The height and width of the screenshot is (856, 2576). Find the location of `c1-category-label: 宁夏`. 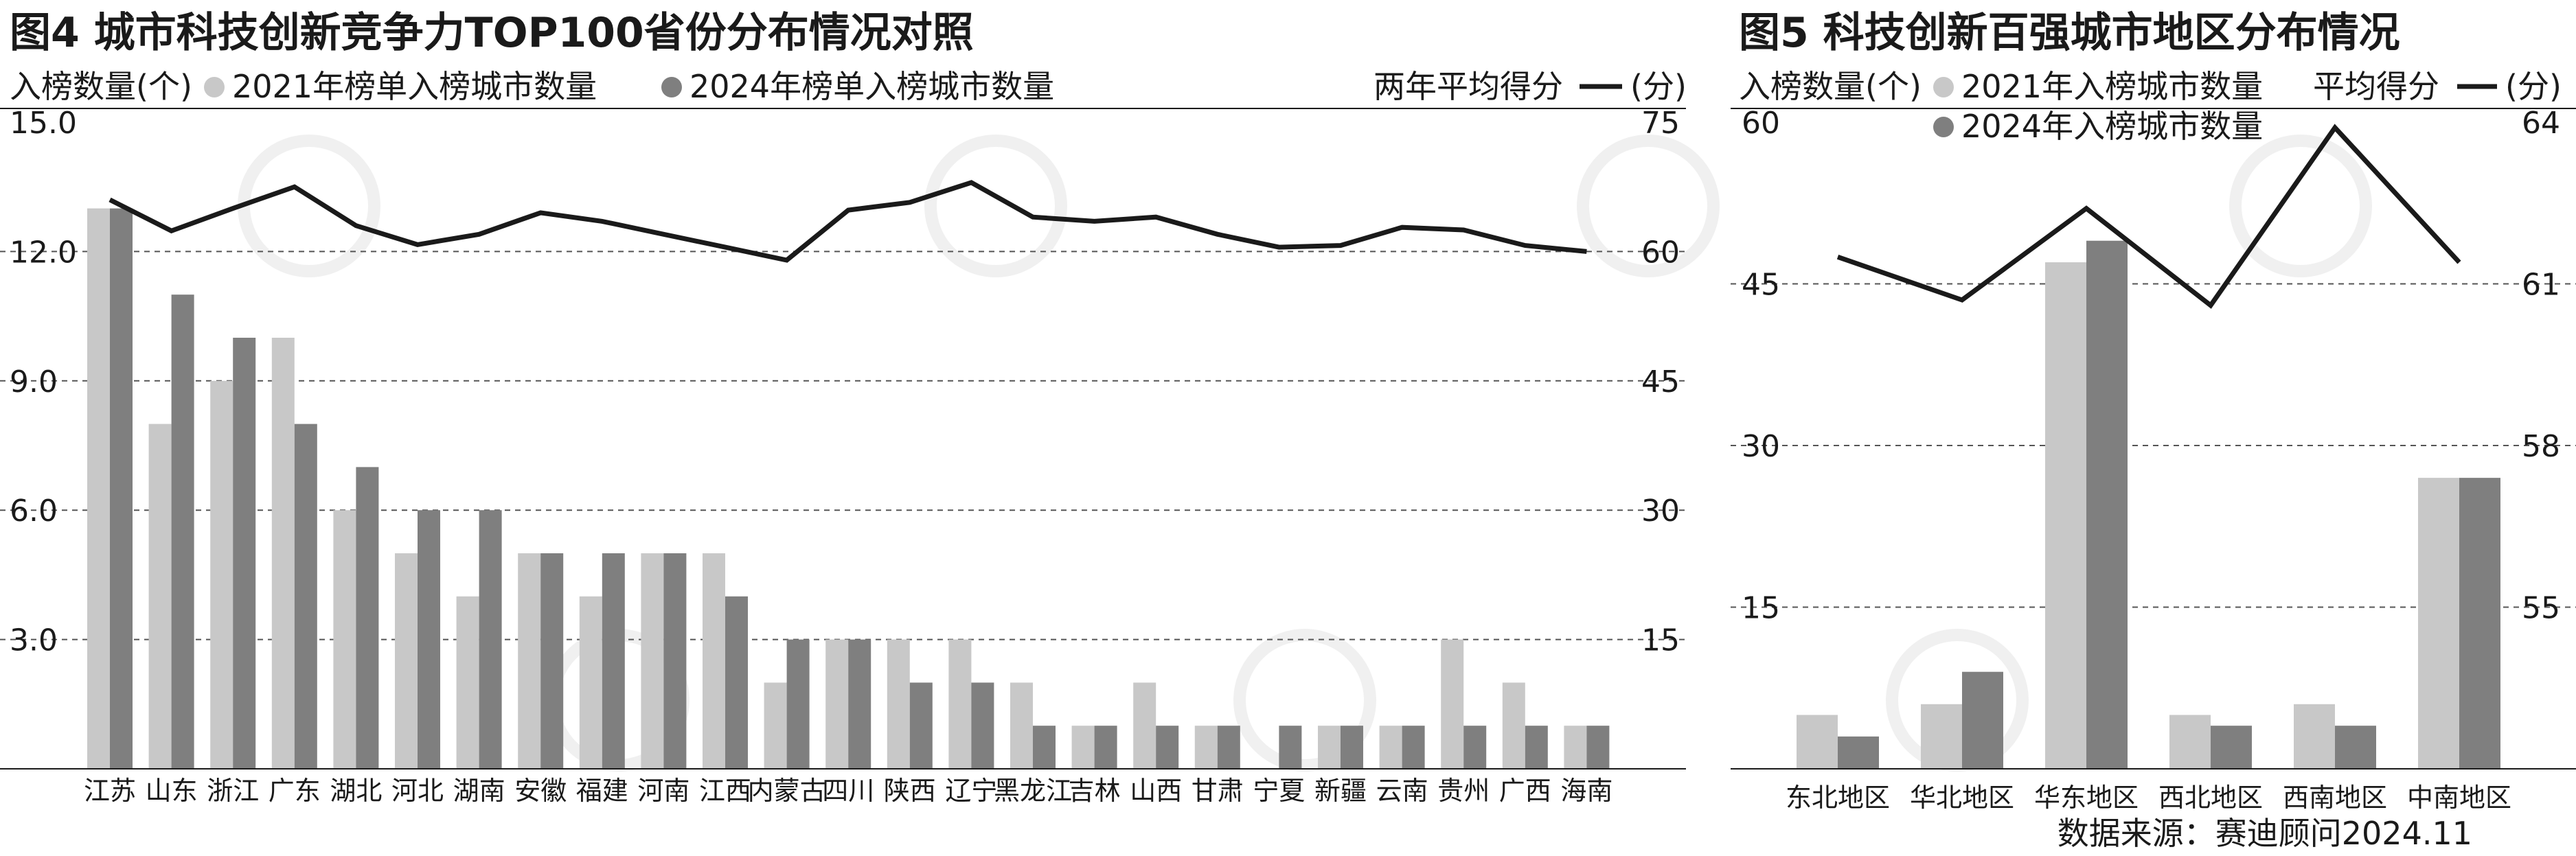

c1-category-label: 宁夏 is located at coordinates (1279, 791).